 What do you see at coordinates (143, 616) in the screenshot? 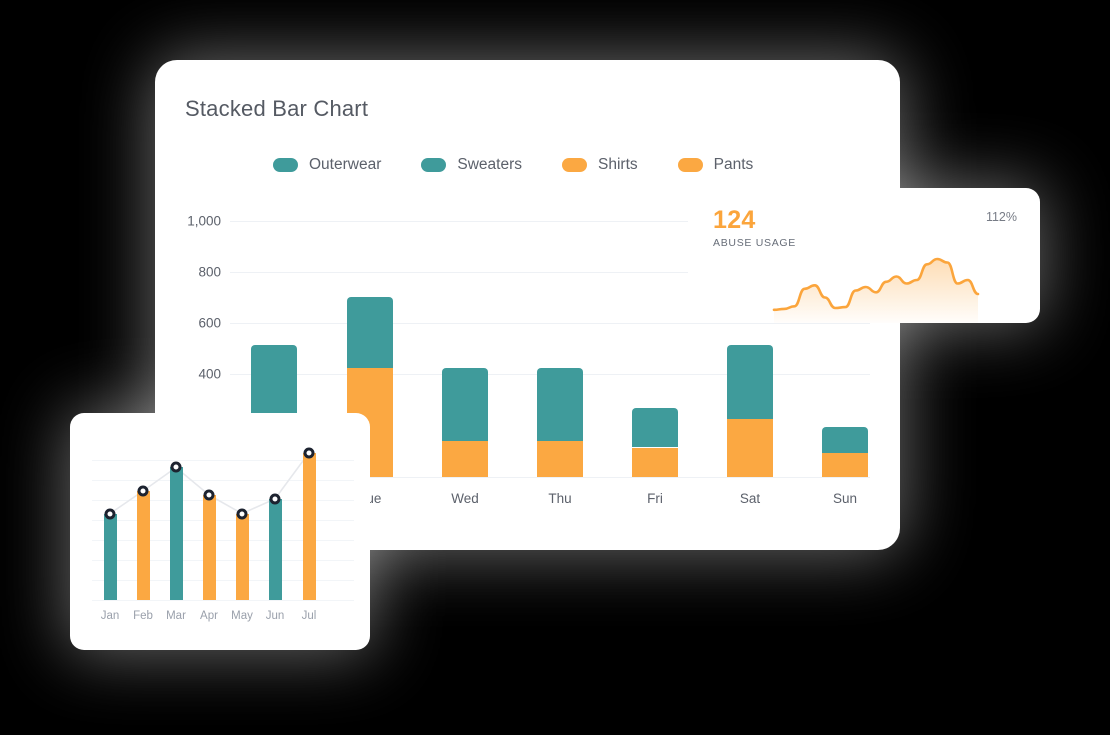
I see `mini-x-axis-tick-label: Feb` at bounding box center [143, 616].